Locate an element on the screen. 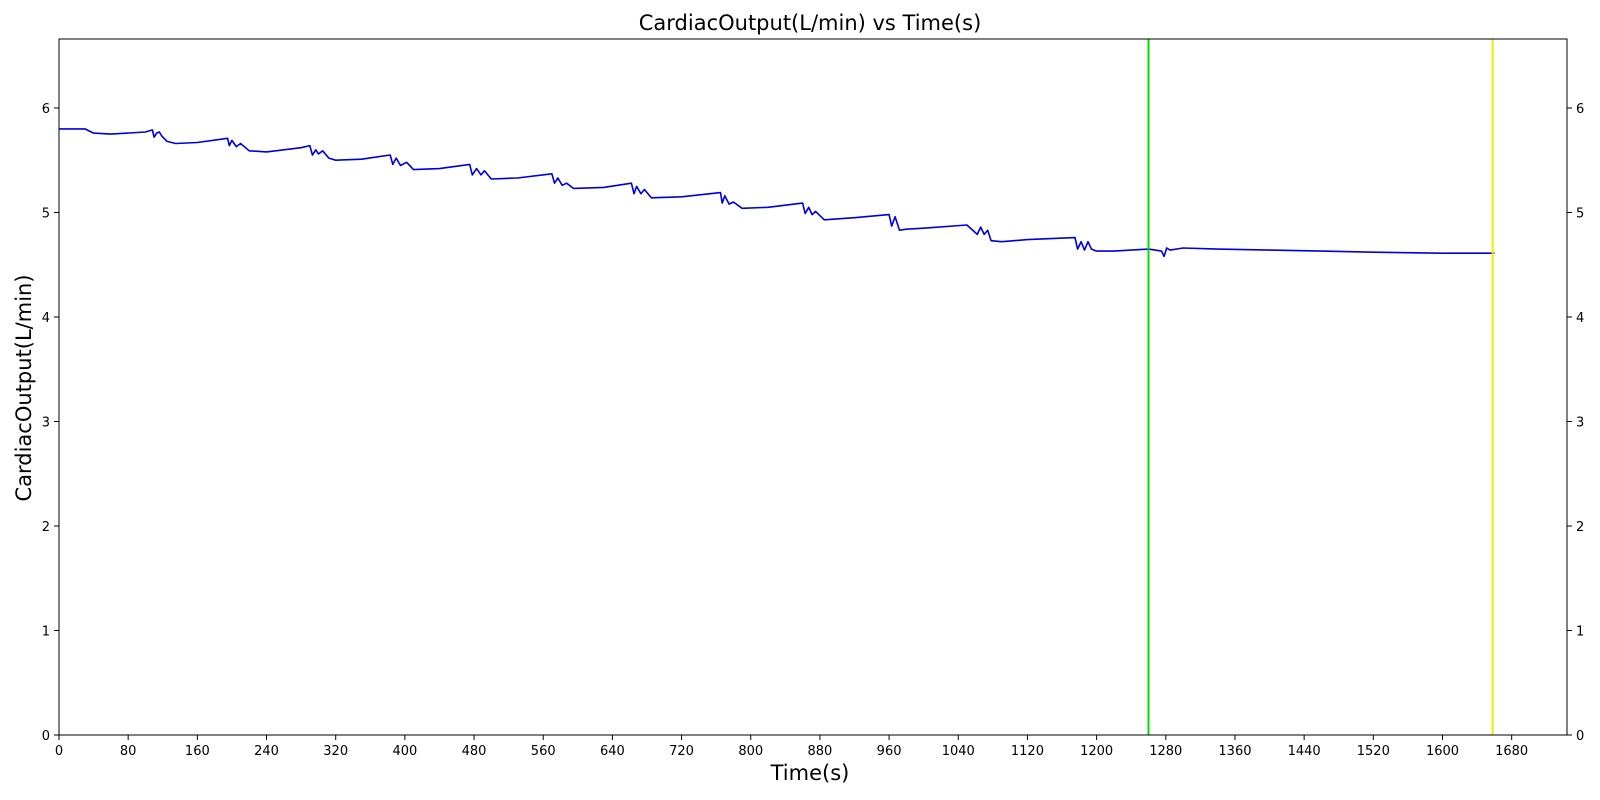  y-tick-label-right: 5 is located at coordinates (1580, 213).